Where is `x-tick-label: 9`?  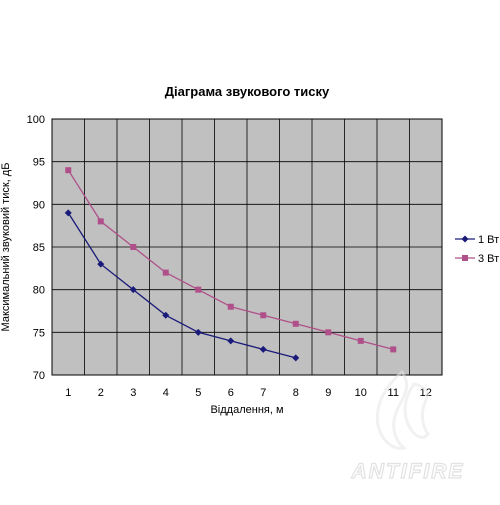 x-tick-label: 9 is located at coordinates (328, 393).